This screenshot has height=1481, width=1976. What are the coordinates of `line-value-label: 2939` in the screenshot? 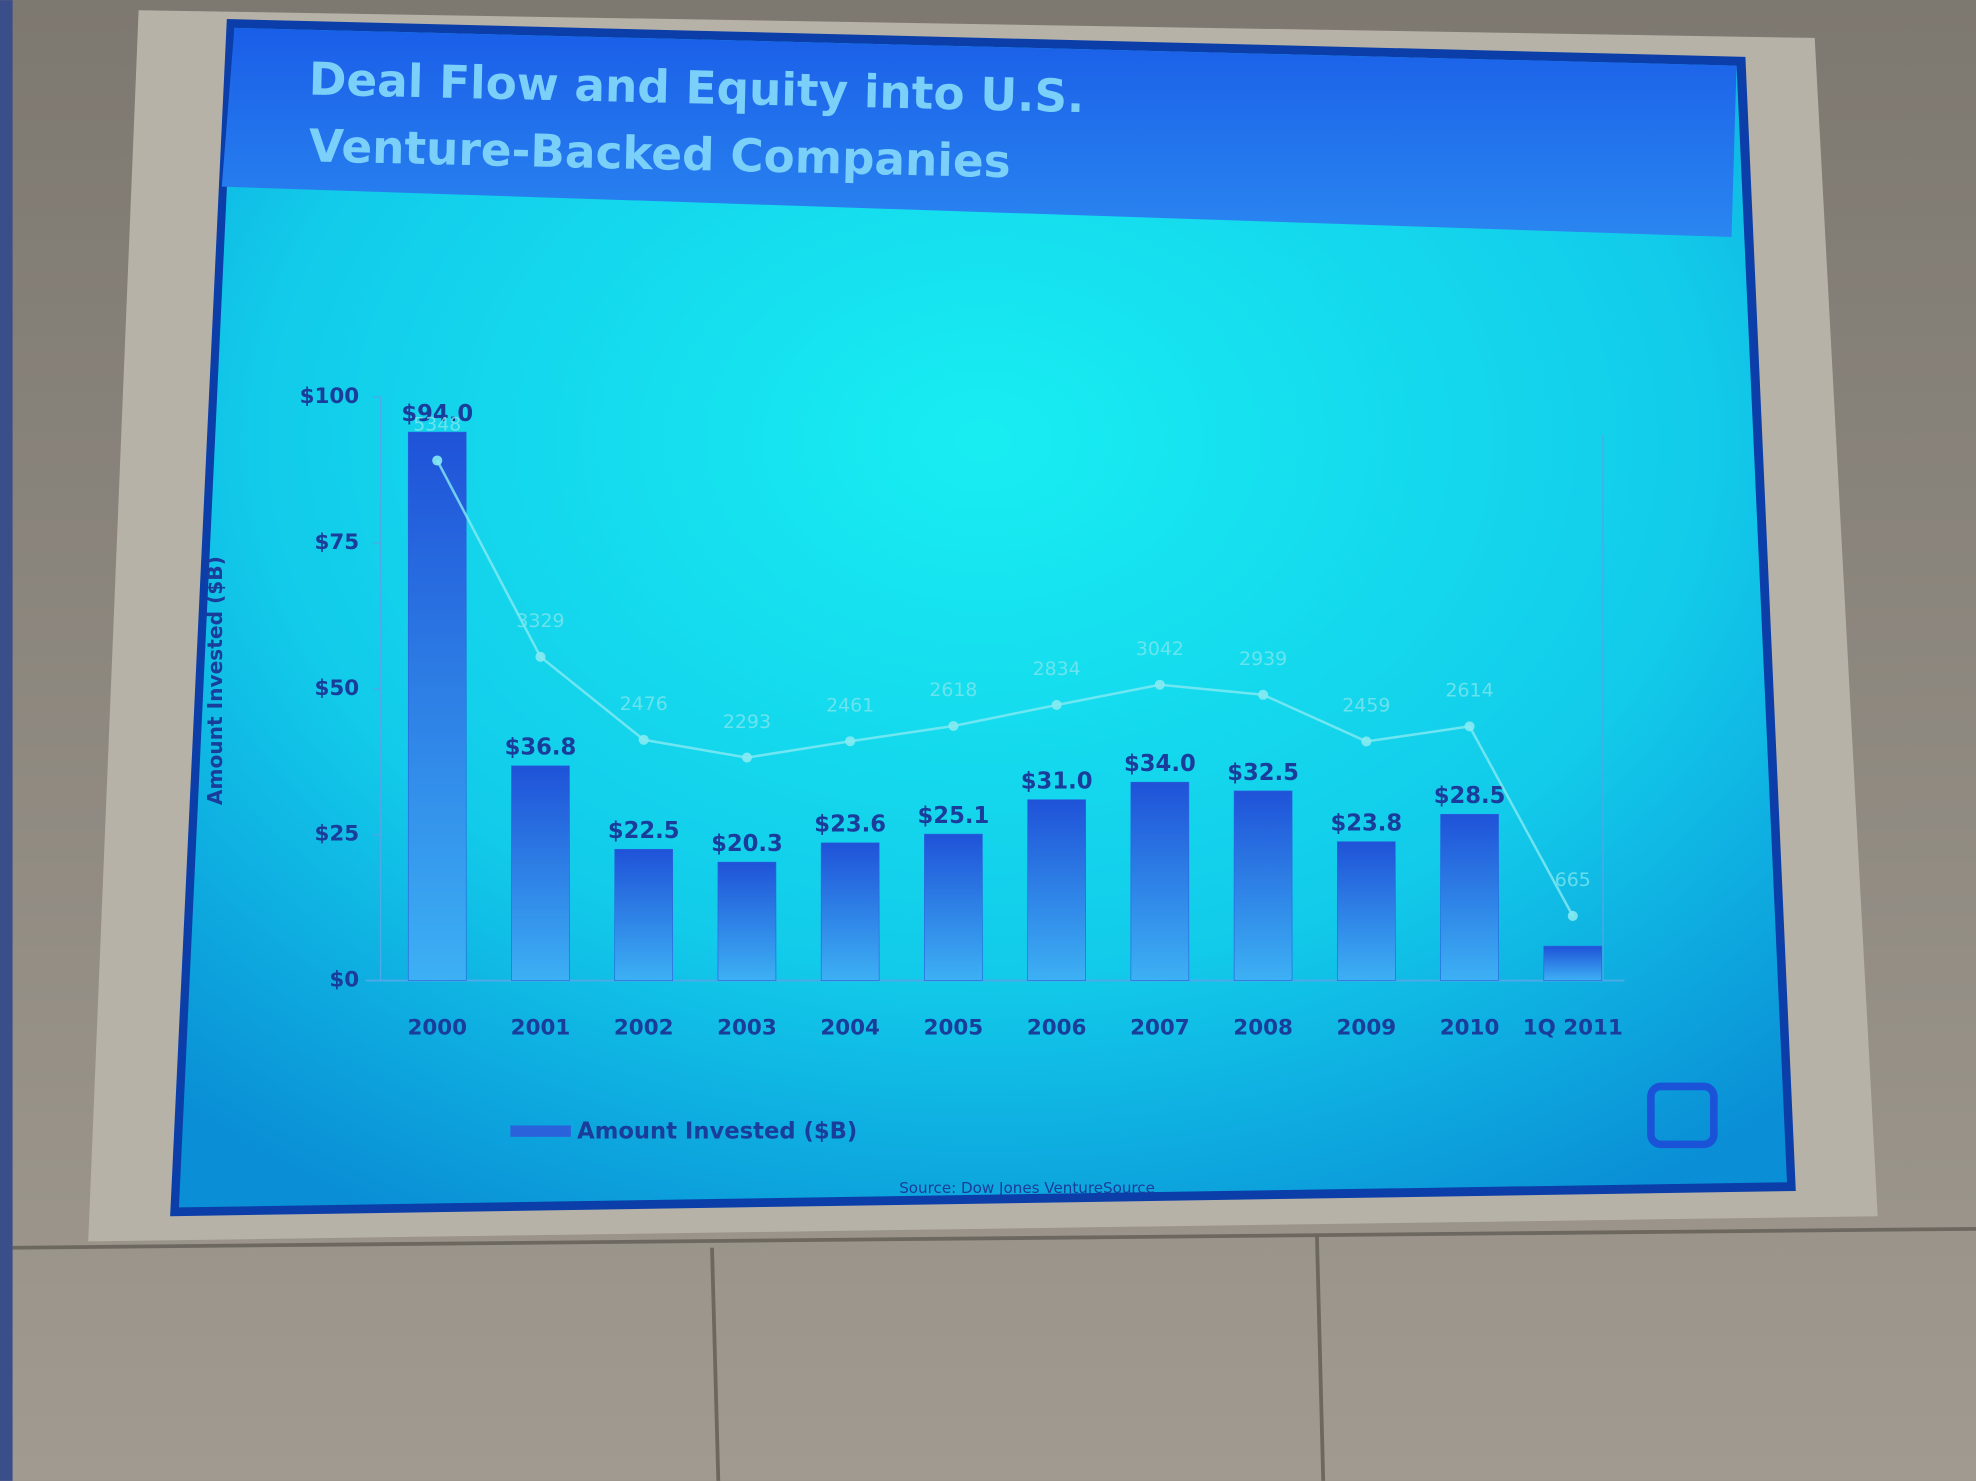 It's located at (1263, 659).